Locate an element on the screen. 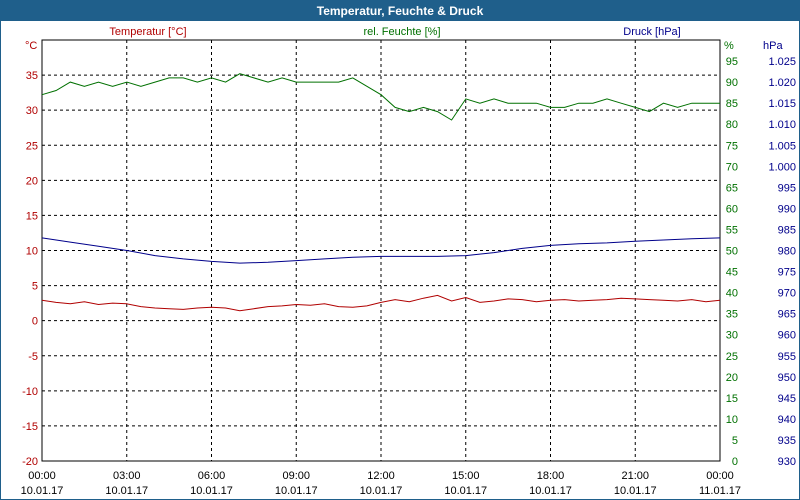 The image size is (800, 500). humidity-tick-label: 40 is located at coordinates (732, 294).